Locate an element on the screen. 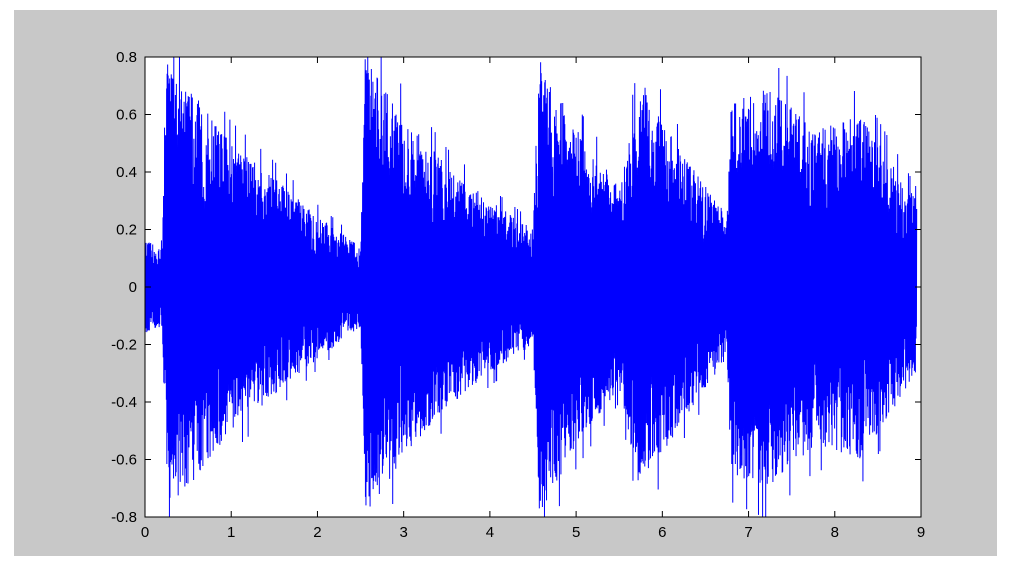 The image size is (1010, 571). y-tick-label: 0 is located at coordinates (133, 287).